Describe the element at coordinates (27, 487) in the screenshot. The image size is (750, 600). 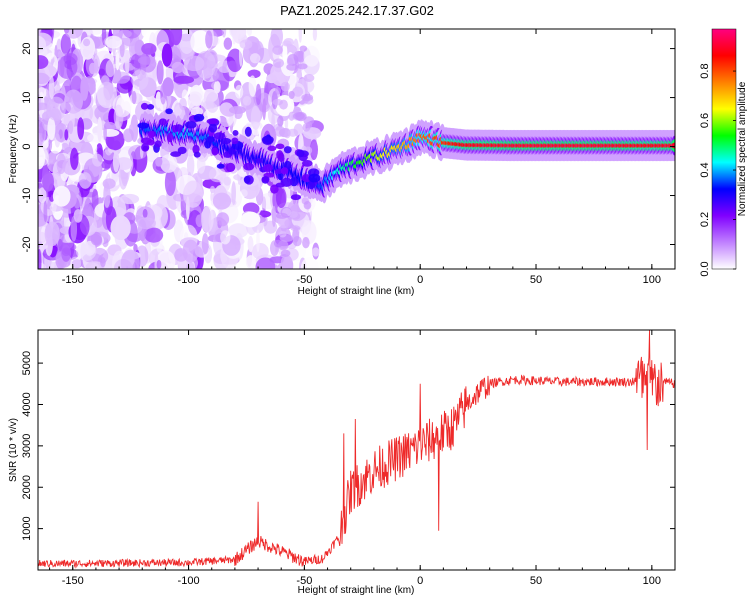
I see `snr-y-tick-label: 2000` at that location.